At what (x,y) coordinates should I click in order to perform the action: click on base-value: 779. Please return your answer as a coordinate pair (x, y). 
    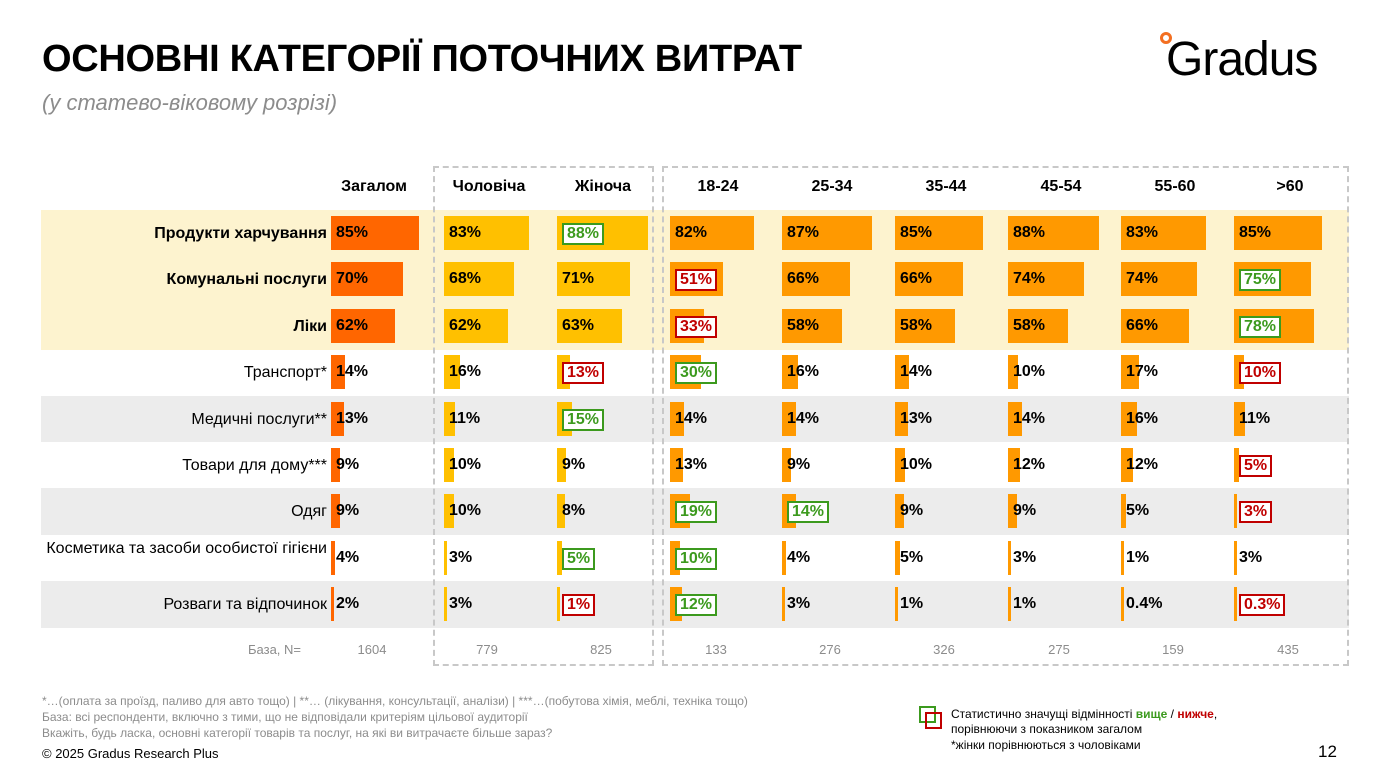
    Looking at the image, I should click on (487, 649).